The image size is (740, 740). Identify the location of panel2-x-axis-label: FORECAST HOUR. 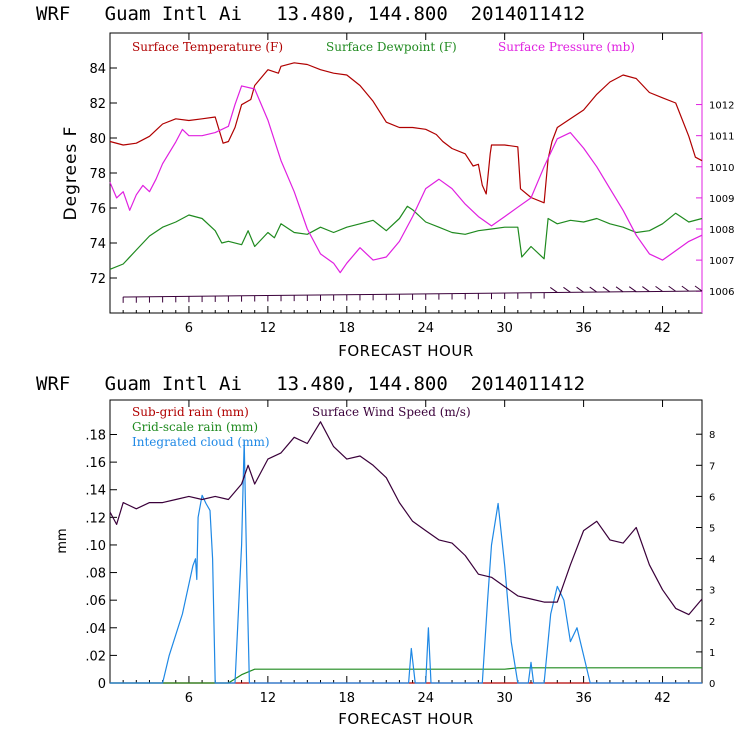
(406, 719).